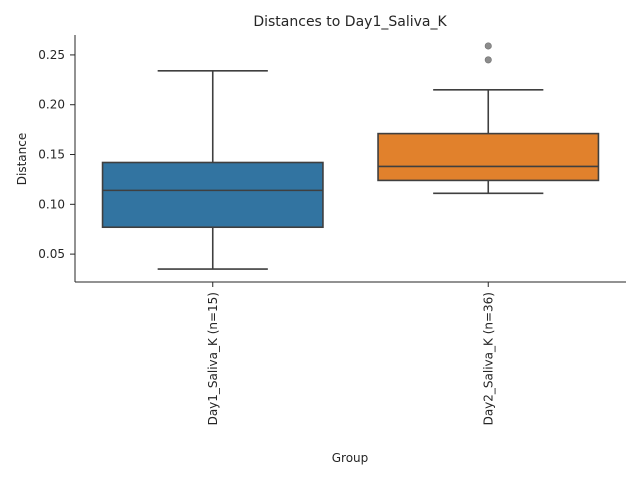 The image size is (640, 480). What do you see at coordinates (51, 155) in the screenshot?
I see `y-tick-label: 0.15` at bounding box center [51, 155].